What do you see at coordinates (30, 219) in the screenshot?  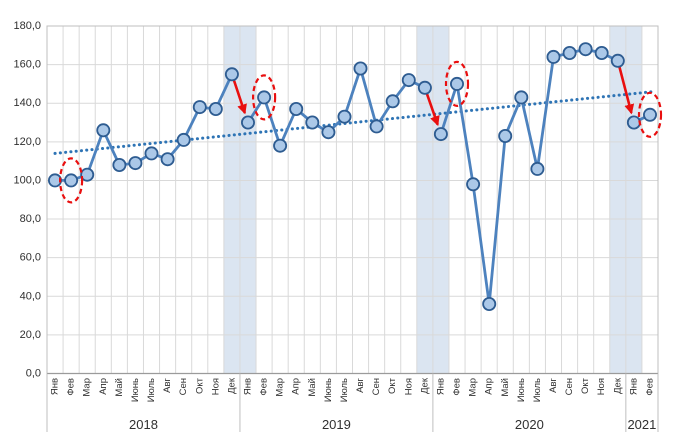 I see `y-axis-tick-label: 80,0` at bounding box center [30, 219].